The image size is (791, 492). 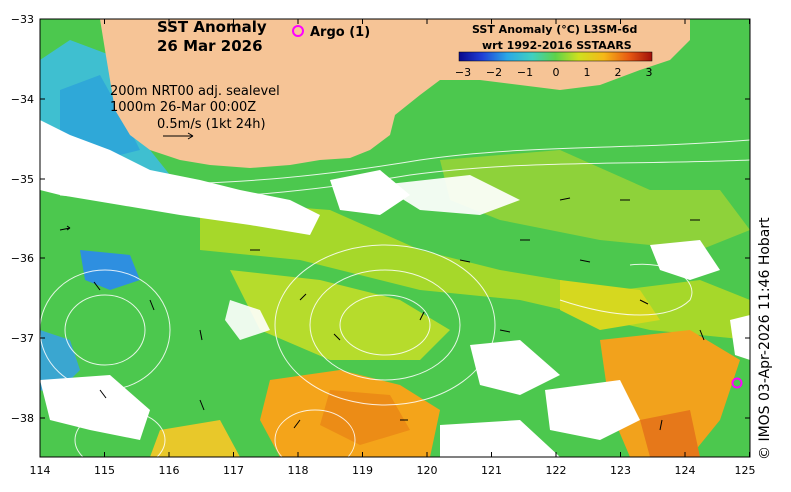 What do you see at coordinates (40, 470) in the screenshot?
I see `x-tick-label: 114` at bounding box center [40, 470].